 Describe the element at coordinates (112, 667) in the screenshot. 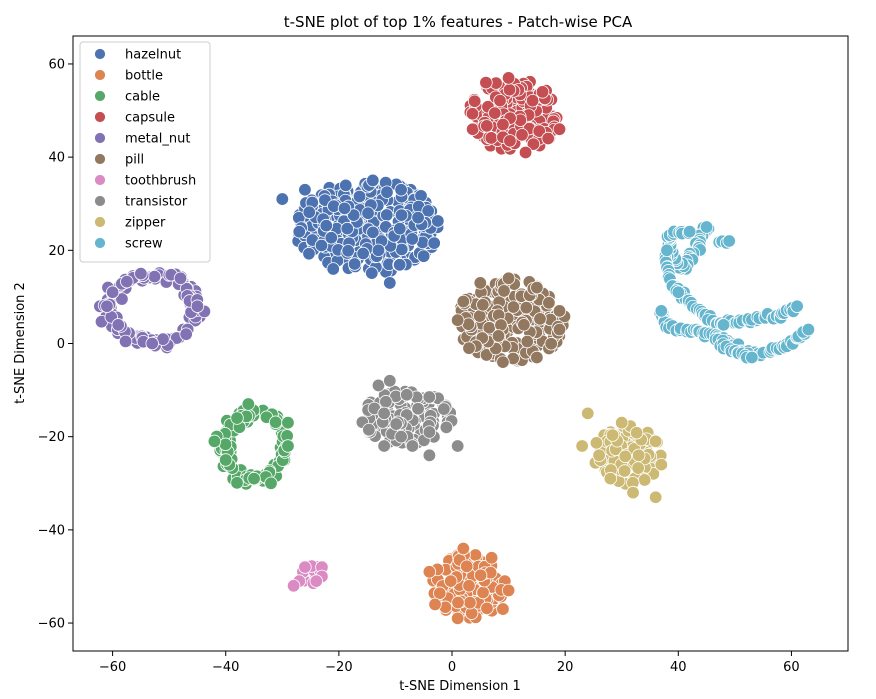

I see `x-tick-label: −60` at that location.